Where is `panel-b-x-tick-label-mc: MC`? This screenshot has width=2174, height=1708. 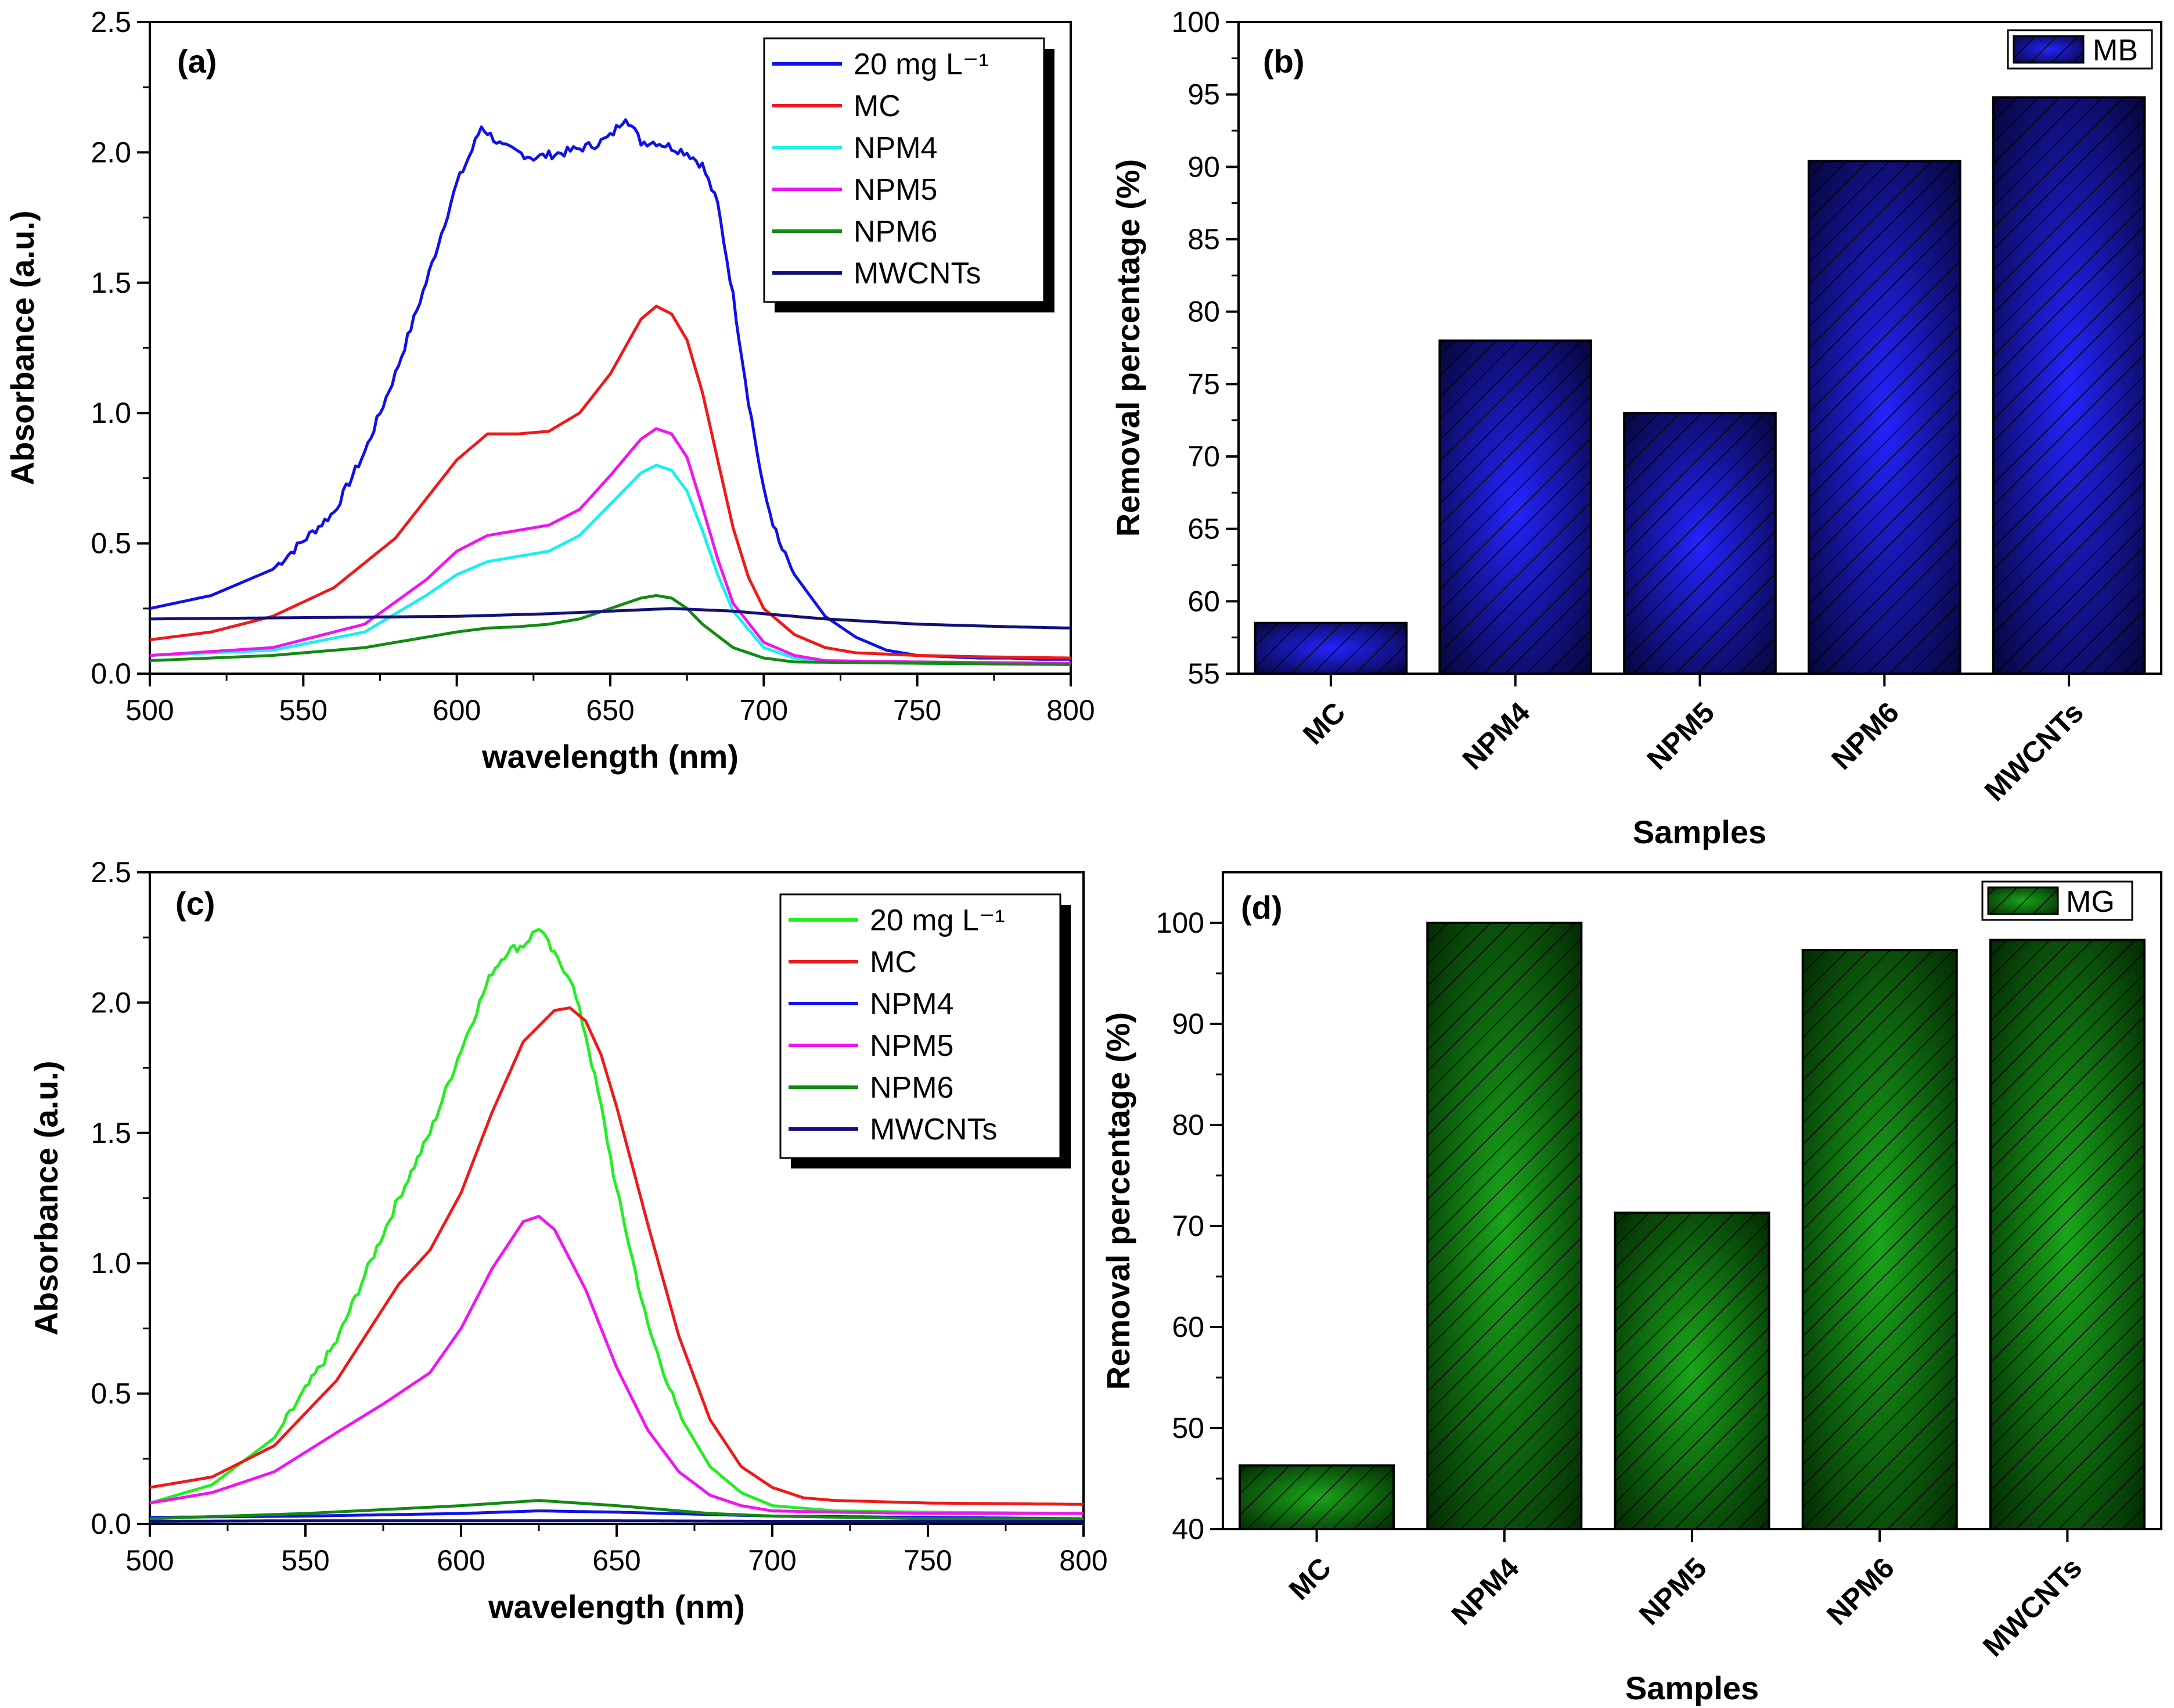 panel-b-x-tick-label-mc: MC is located at coordinates (1325, 723).